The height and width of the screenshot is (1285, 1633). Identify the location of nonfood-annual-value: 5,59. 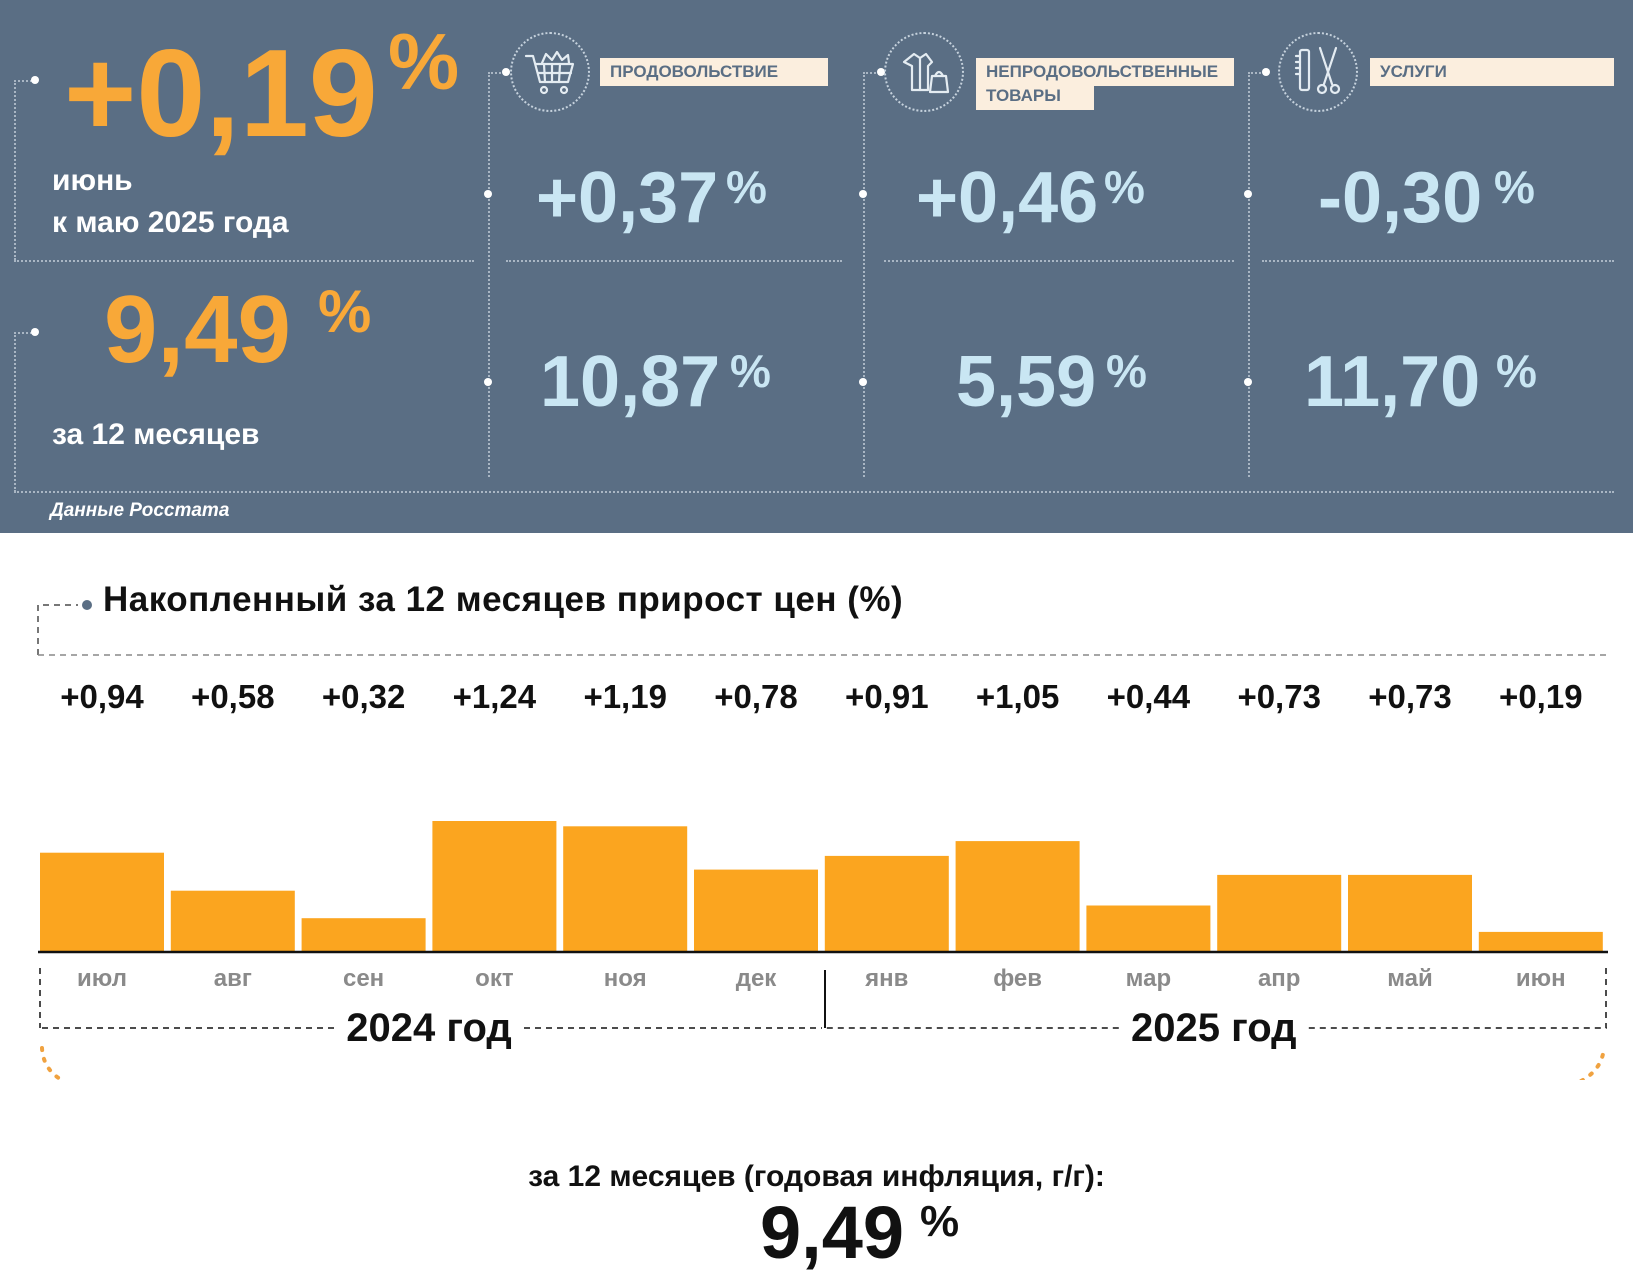
(1026, 382).